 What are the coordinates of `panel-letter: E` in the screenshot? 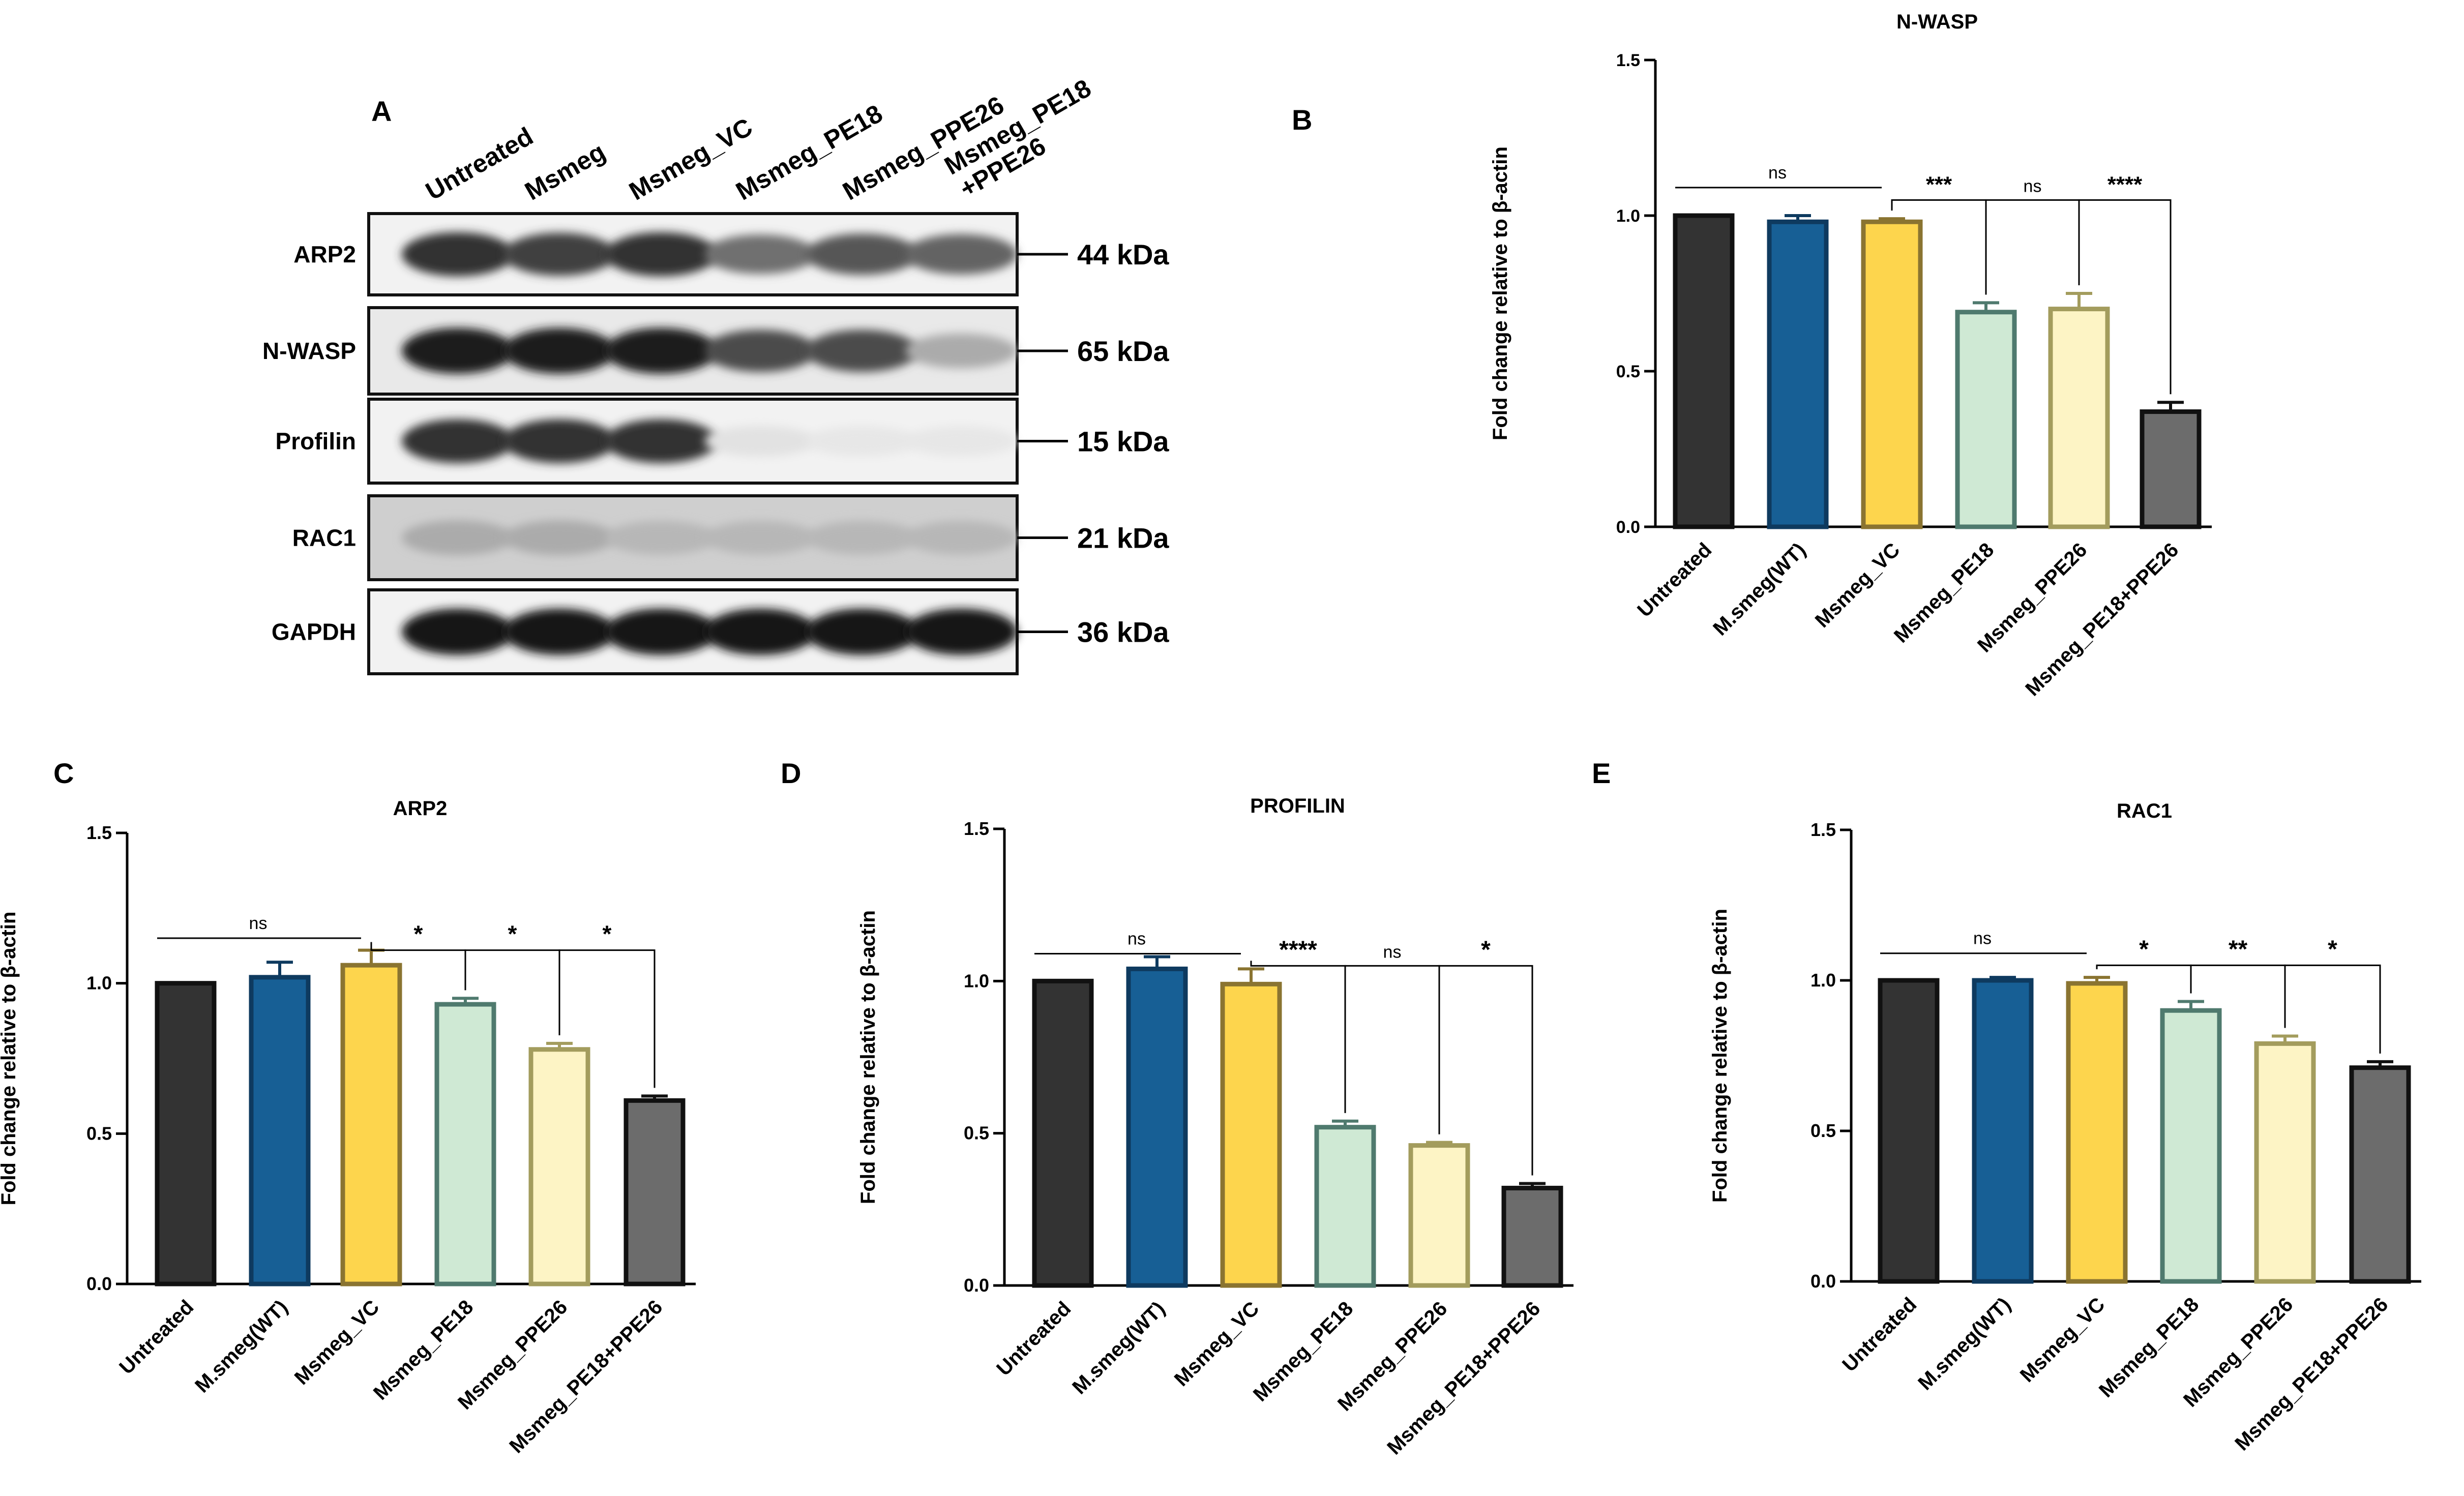 It's located at (1602, 773).